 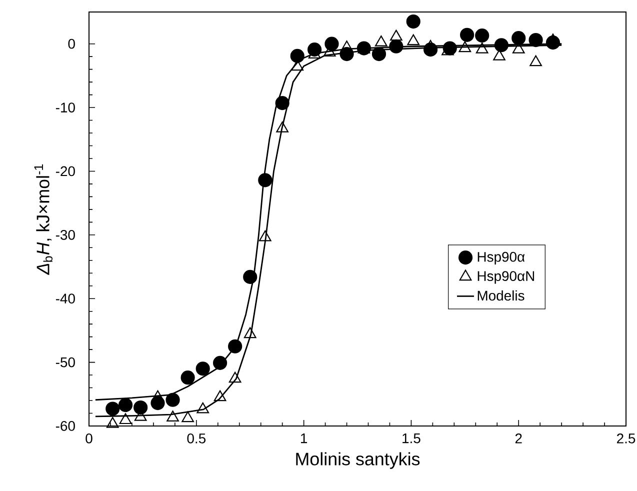 What do you see at coordinates (506, 277) in the screenshot?
I see `legend-label: Hsp90αN` at bounding box center [506, 277].